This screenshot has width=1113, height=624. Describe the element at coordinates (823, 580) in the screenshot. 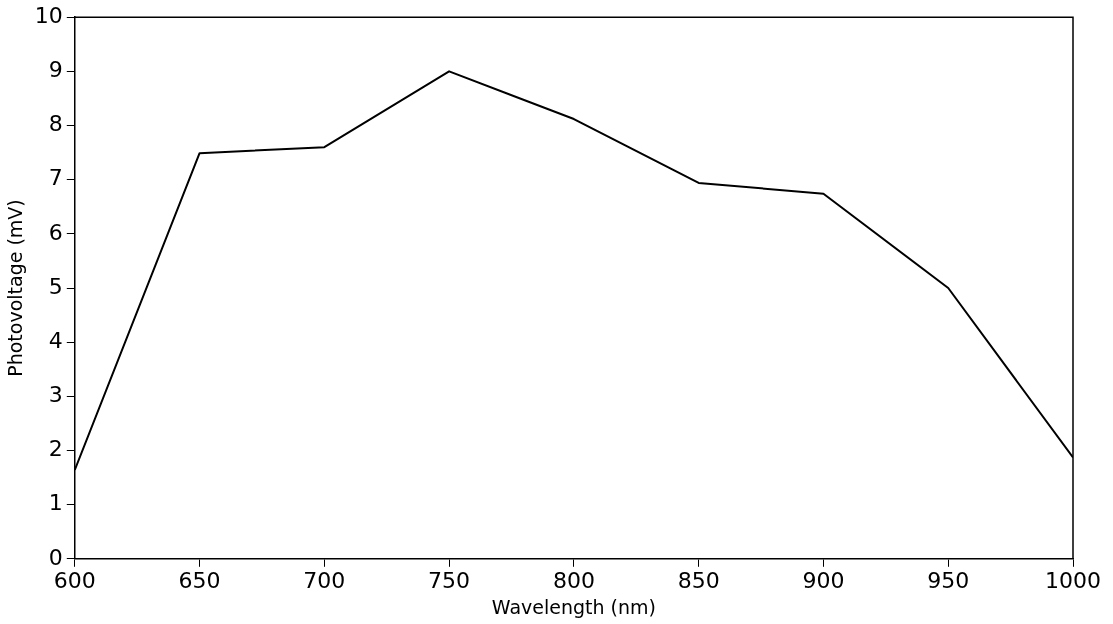

I see `x-tick-label: 900` at that location.